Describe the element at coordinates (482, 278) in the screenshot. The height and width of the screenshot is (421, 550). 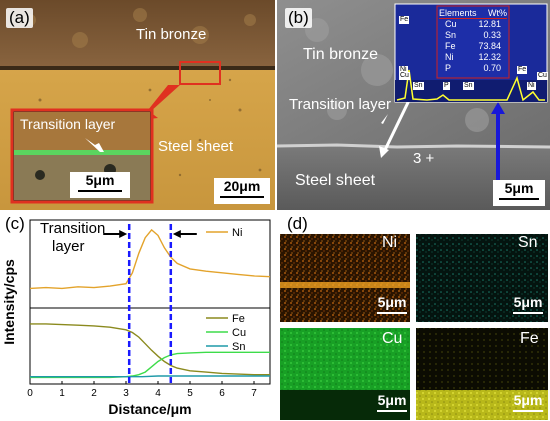
I see `sn-map` at that location.